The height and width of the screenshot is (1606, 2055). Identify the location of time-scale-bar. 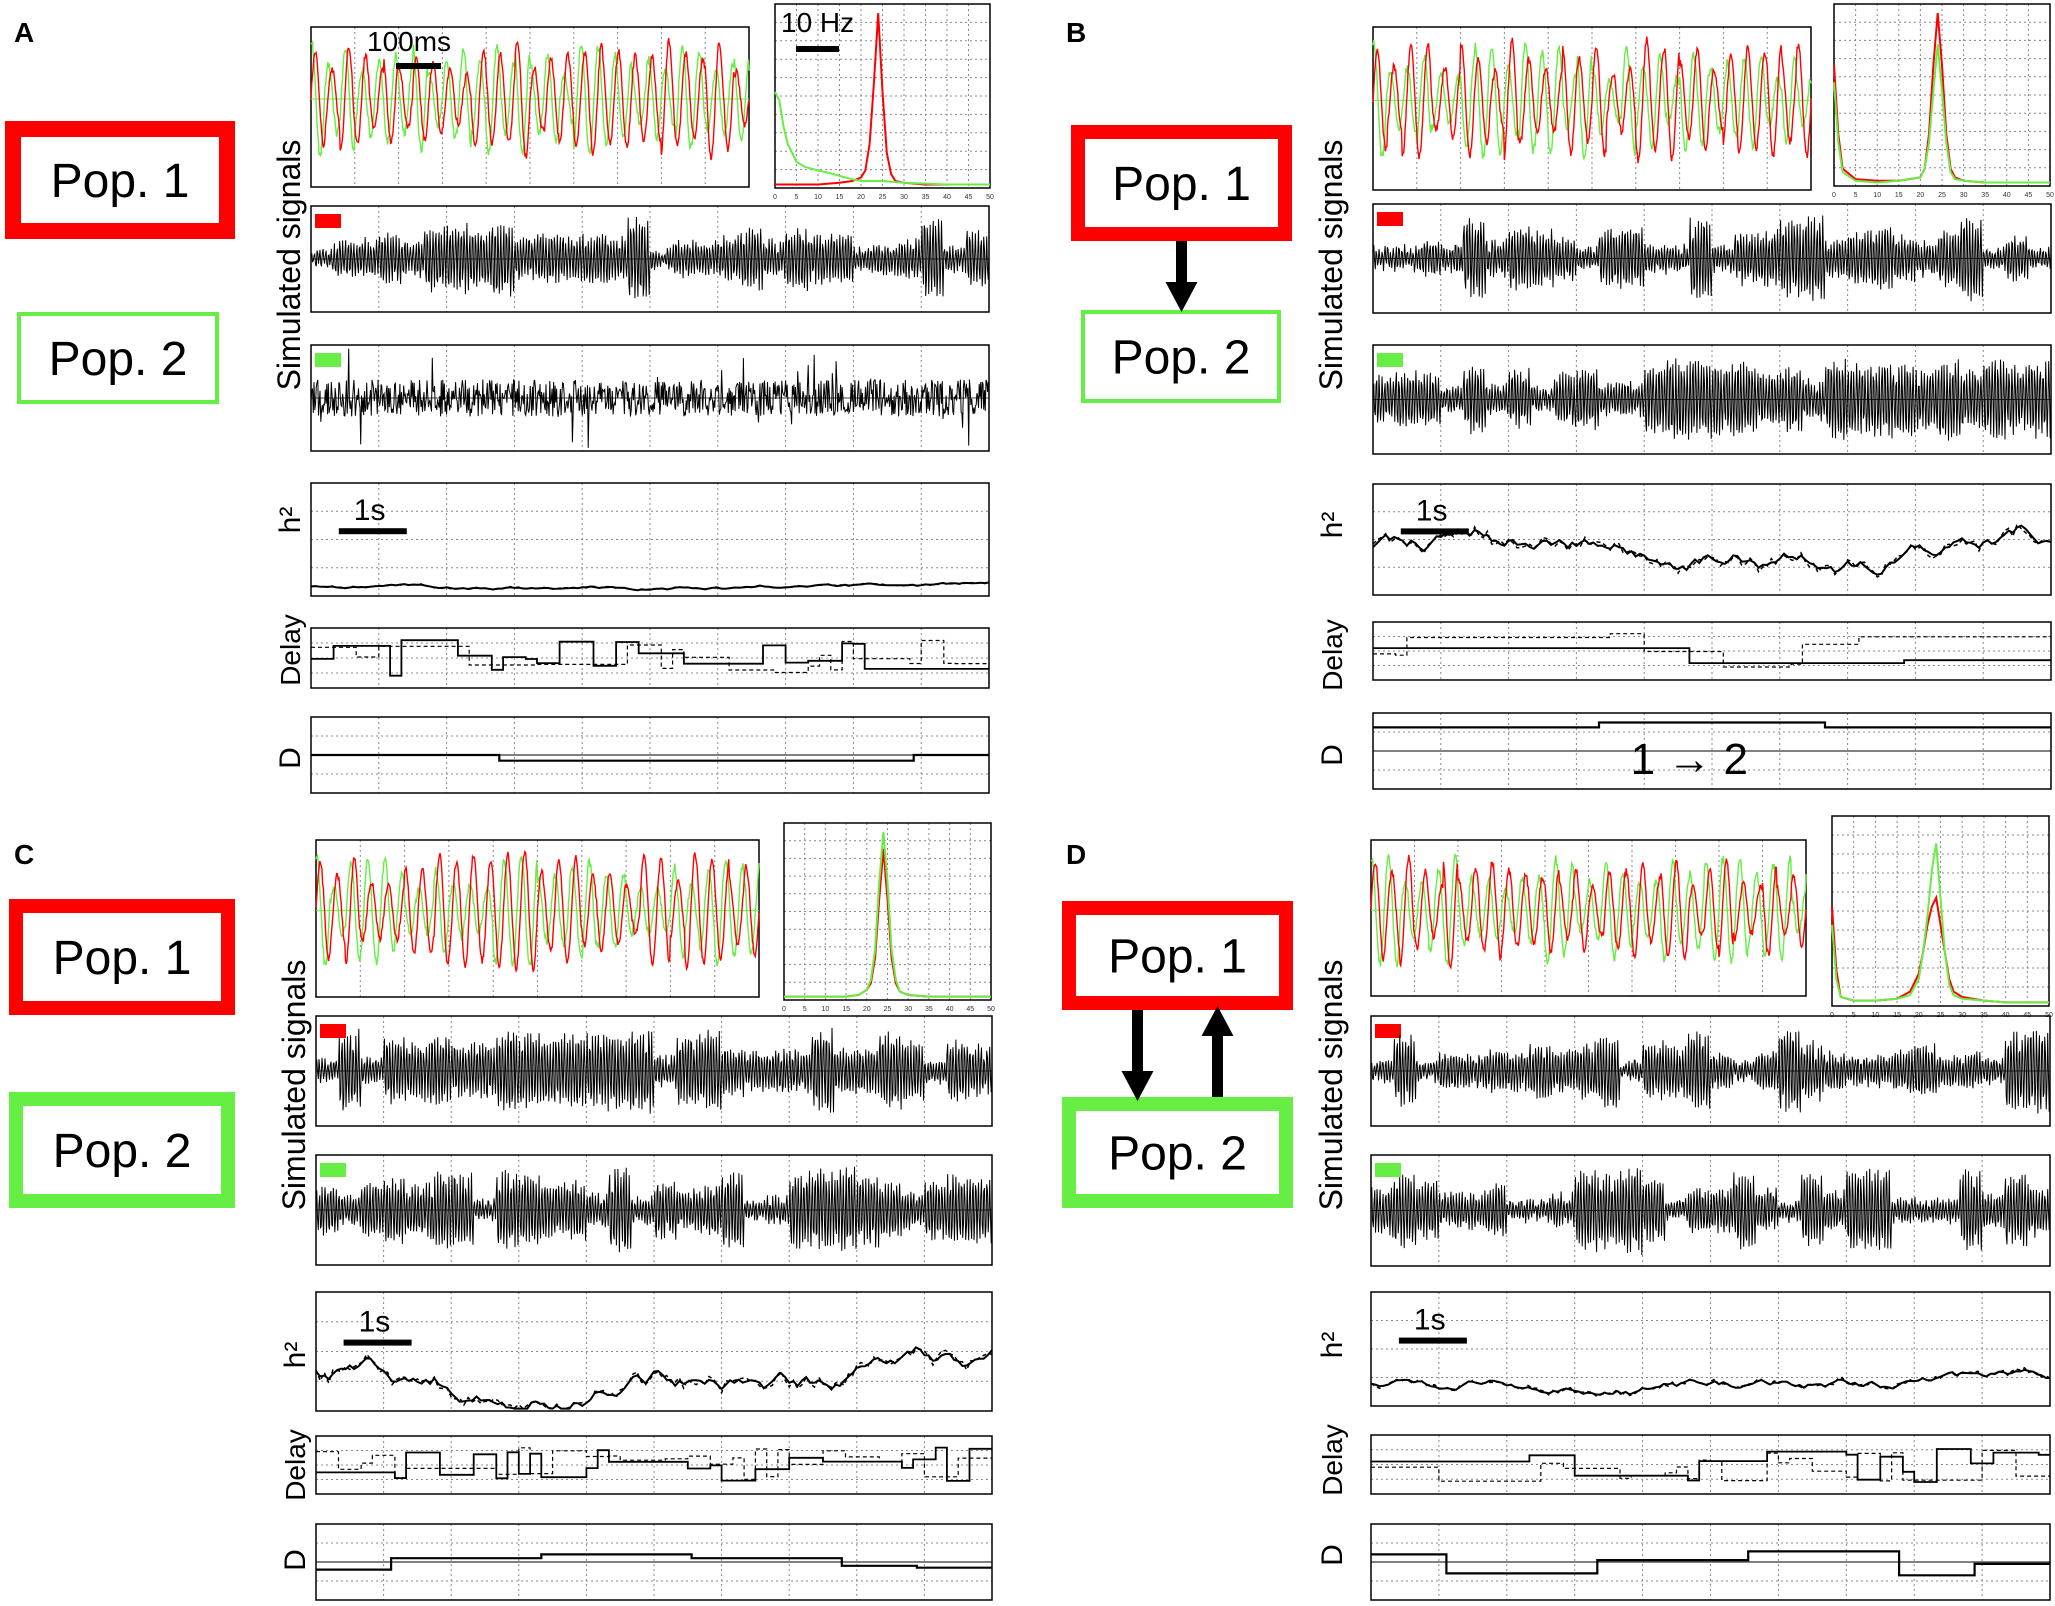
(418, 66).